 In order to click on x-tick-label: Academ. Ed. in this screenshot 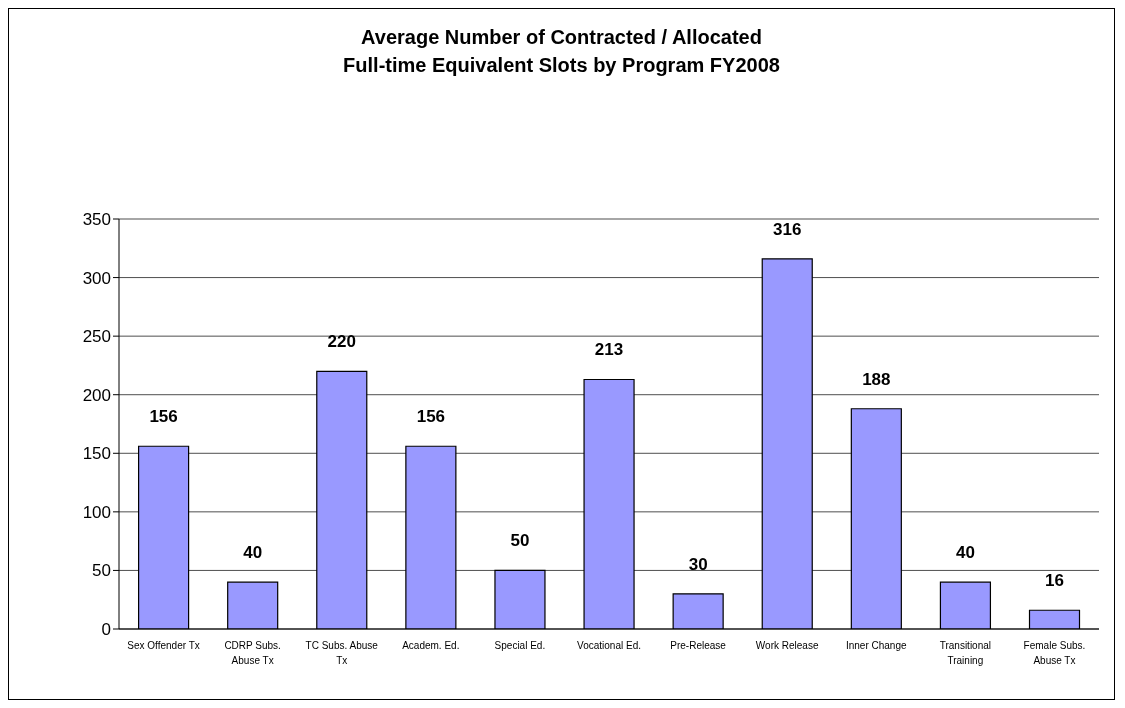, I will do `click(431, 645)`.